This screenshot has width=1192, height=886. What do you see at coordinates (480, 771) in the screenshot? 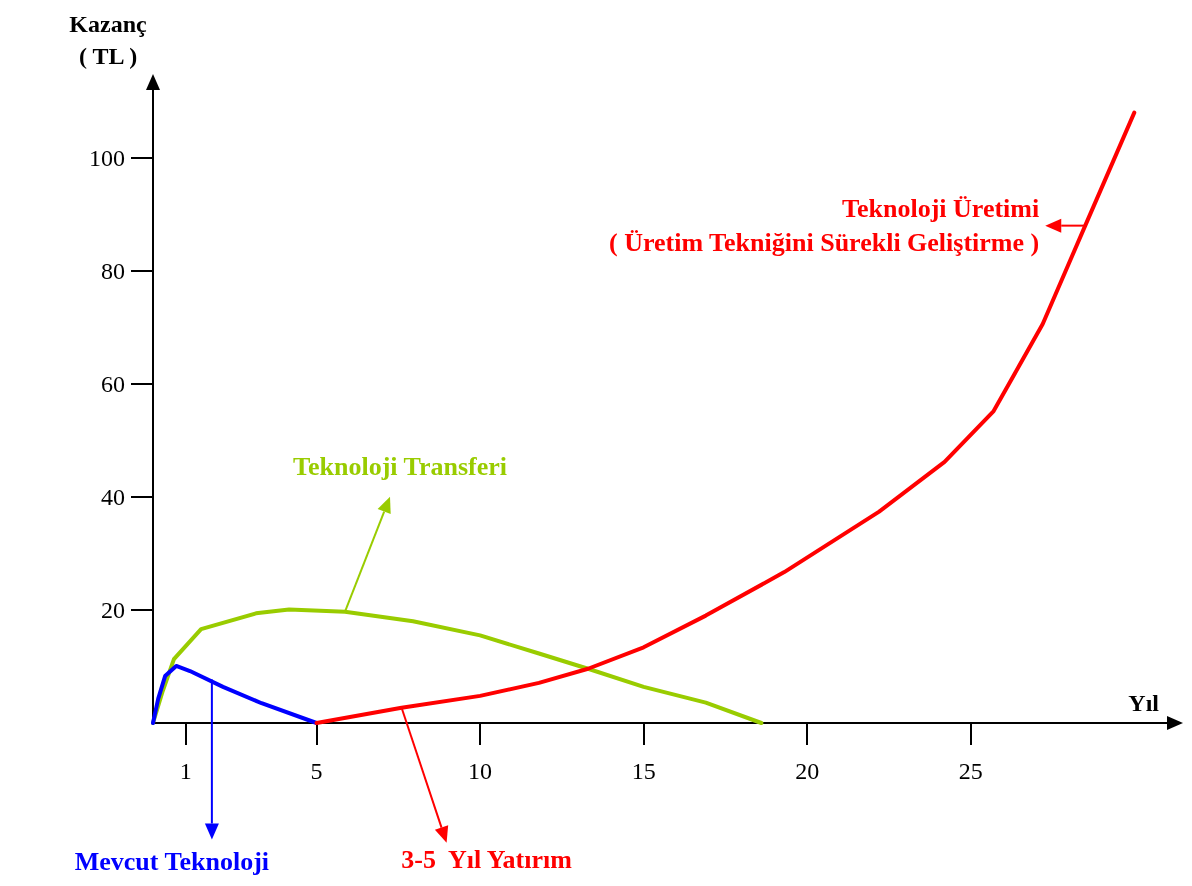
I see `x-tick-label: 10` at bounding box center [480, 771].